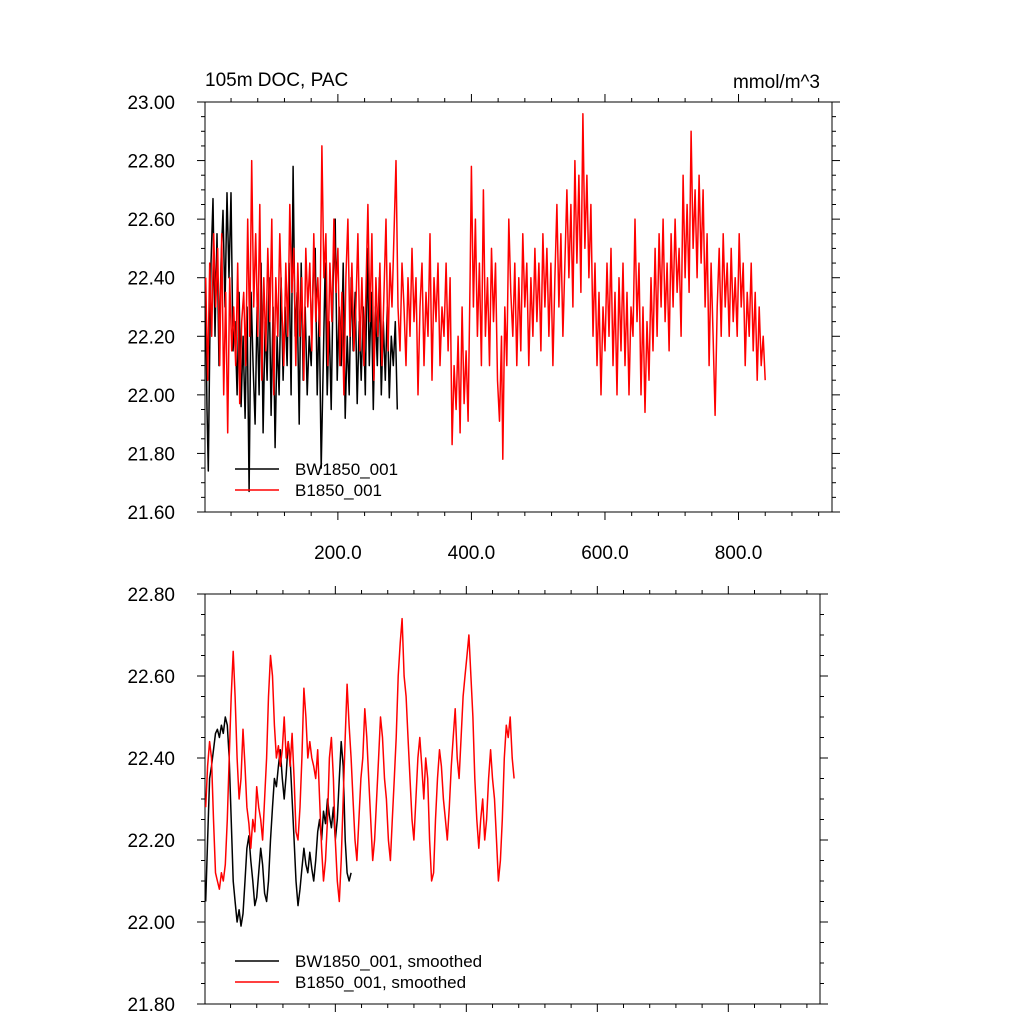  What do you see at coordinates (338, 553) in the screenshot?
I see `x-tick-label: 200.0` at bounding box center [338, 553].